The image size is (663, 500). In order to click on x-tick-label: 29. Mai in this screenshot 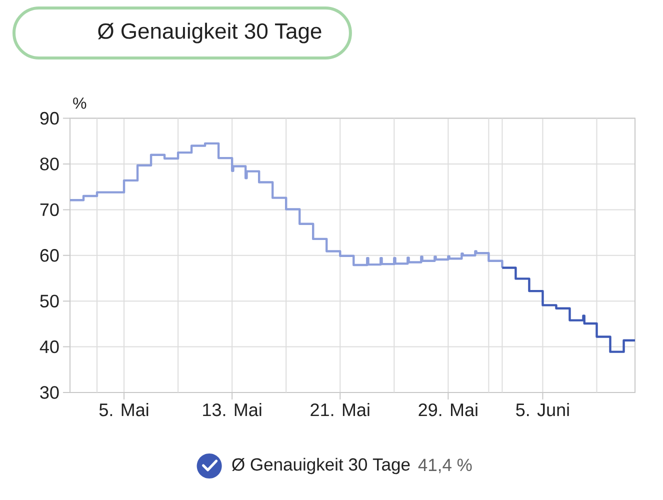, I will do `click(448, 409)`.